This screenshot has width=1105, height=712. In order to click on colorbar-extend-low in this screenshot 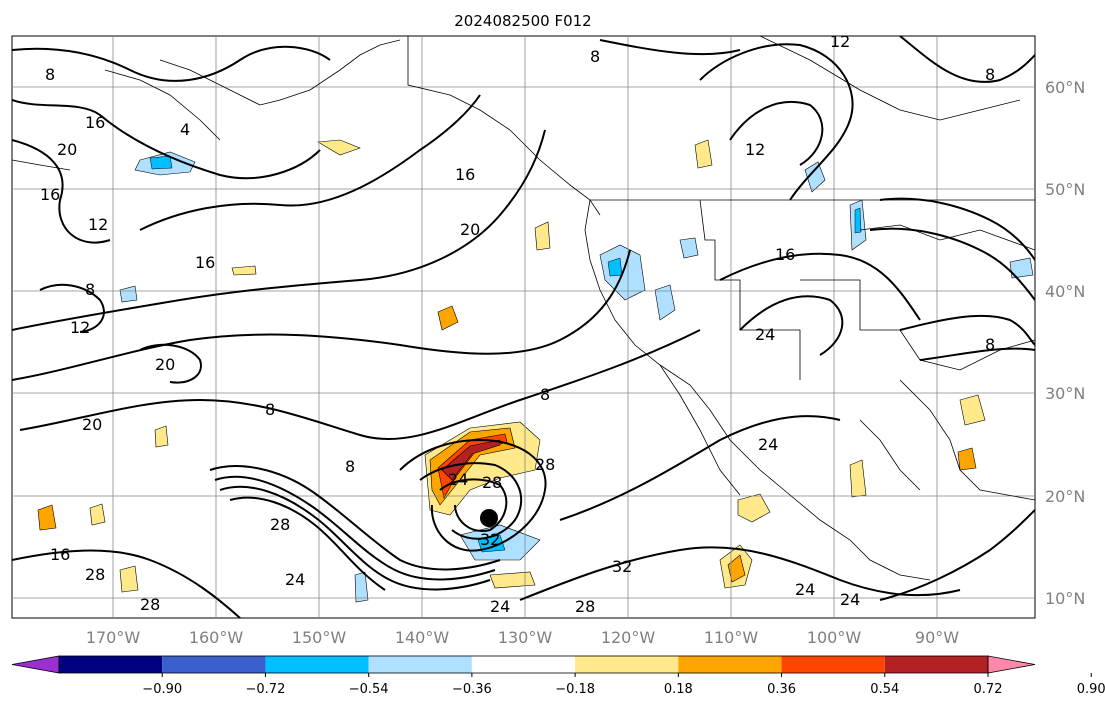, I will do `click(35, 664)`.